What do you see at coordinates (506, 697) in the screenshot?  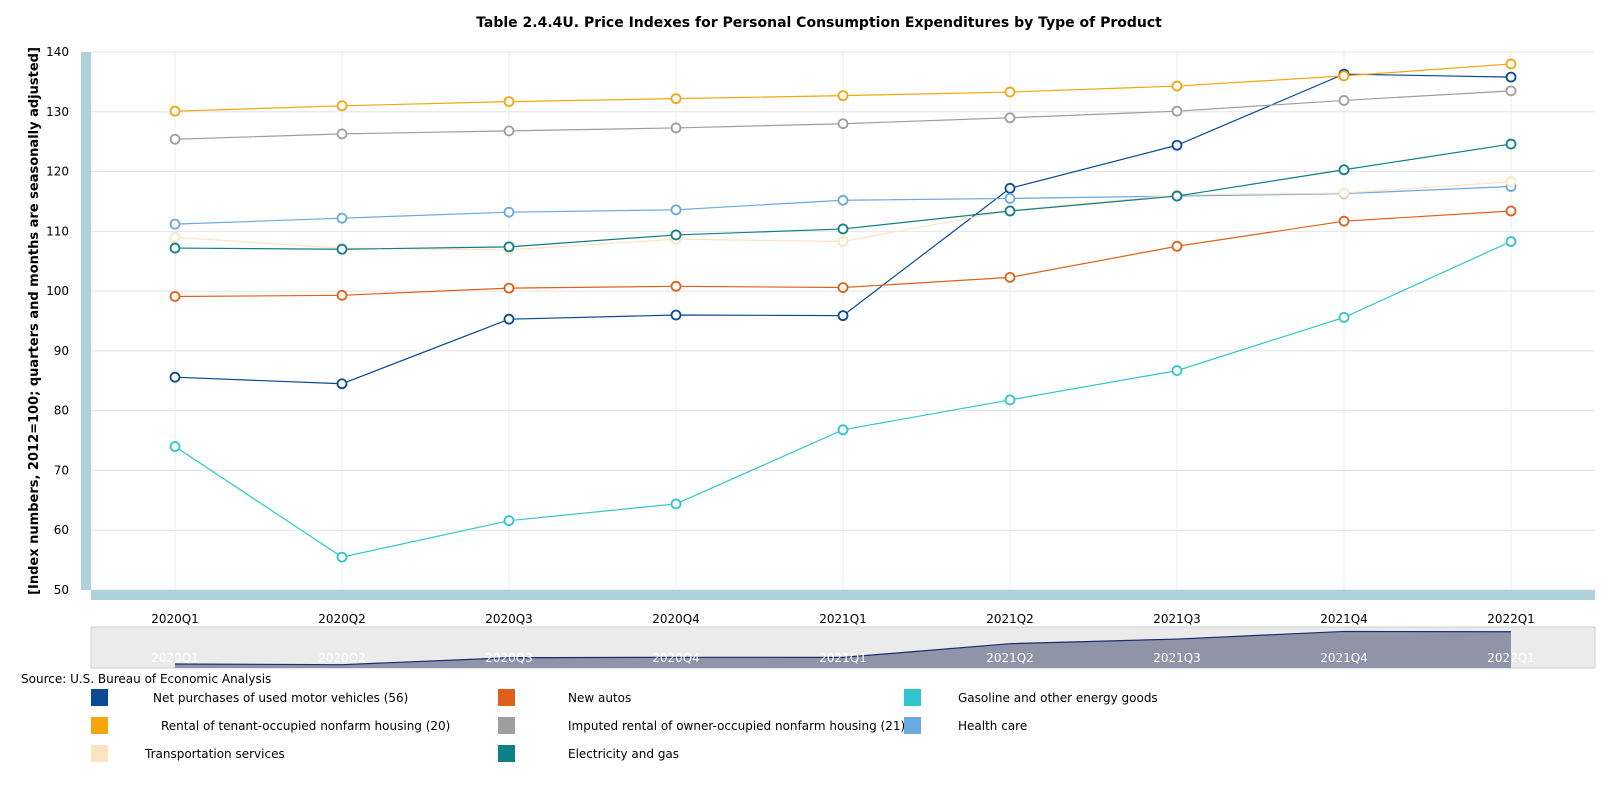 I see `legend-swatch` at bounding box center [506, 697].